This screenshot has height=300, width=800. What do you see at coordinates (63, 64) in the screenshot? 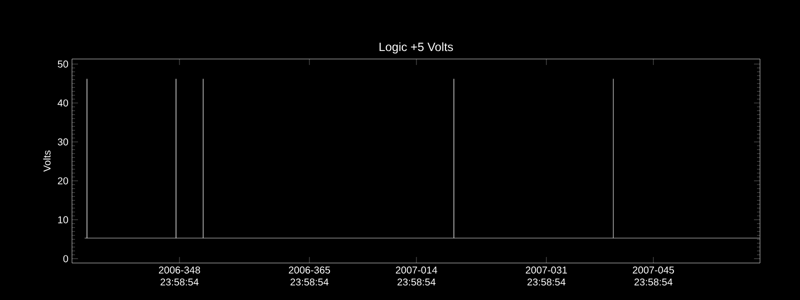
I see `y-tick-label: 50` at bounding box center [63, 64].